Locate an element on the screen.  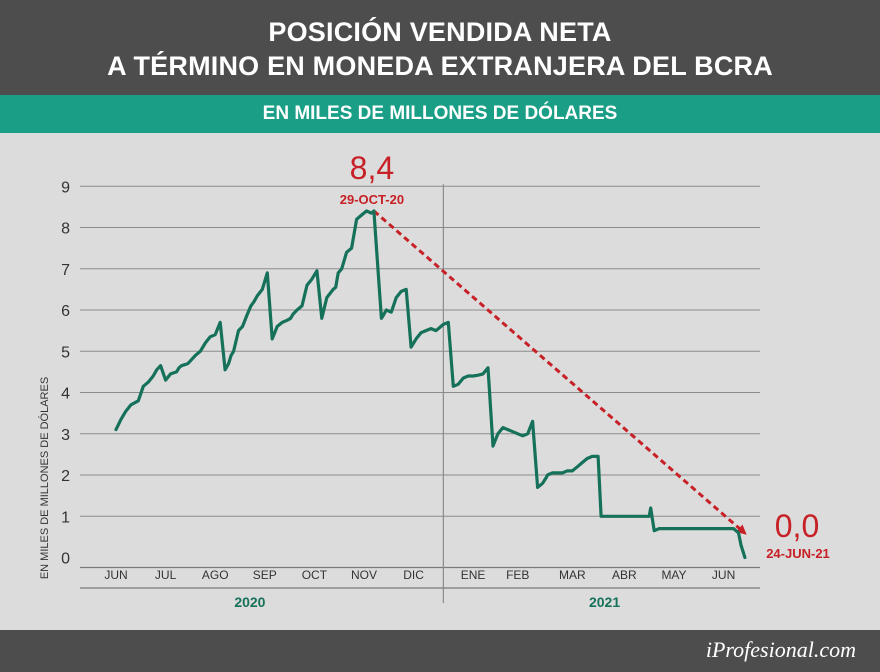
y-tick-label: 7 is located at coordinates (65, 270).